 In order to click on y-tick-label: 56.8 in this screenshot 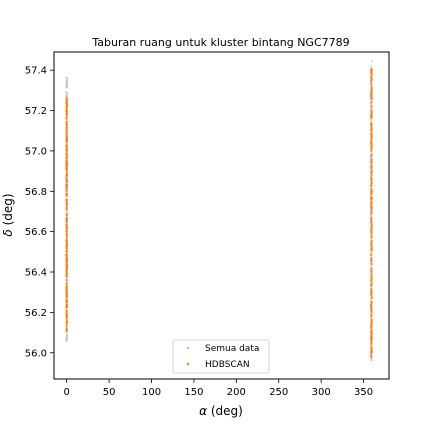, I will do `click(36, 192)`.